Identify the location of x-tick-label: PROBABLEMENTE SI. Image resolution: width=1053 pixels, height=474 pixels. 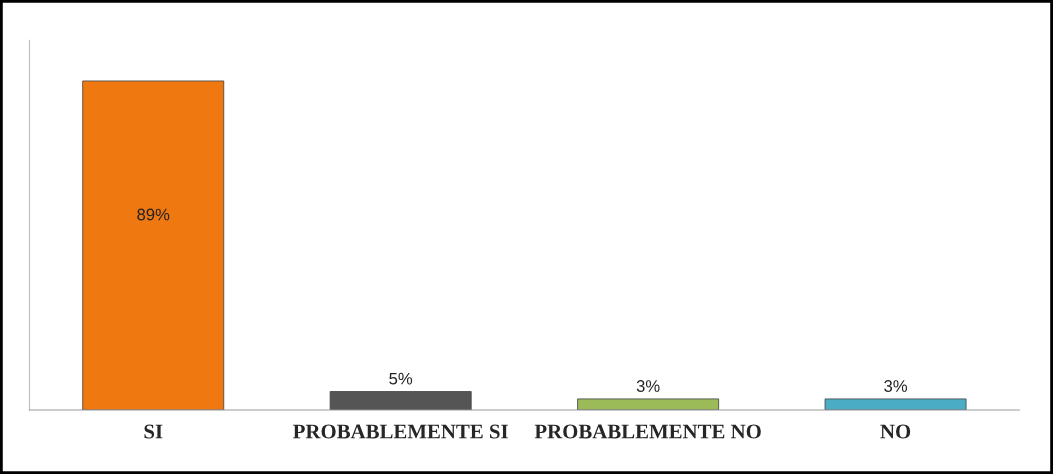
(400, 431).